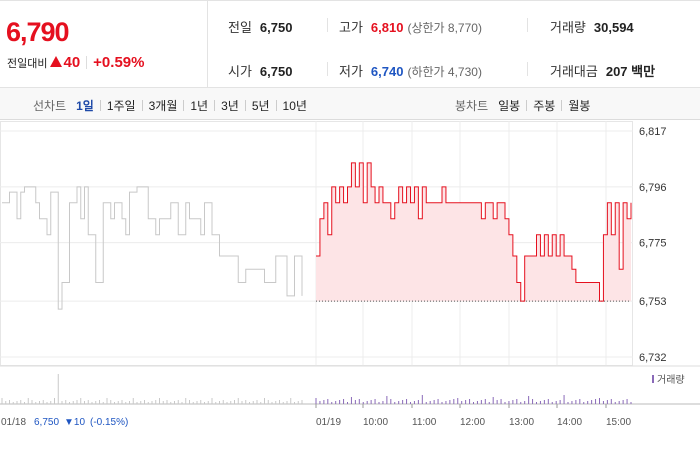 This screenshot has height=450, width=700. What do you see at coordinates (522, 105) in the screenshot?
I see `candle-chart-periods: 봉차트 일봉 주봉 월봉` at bounding box center [522, 105].